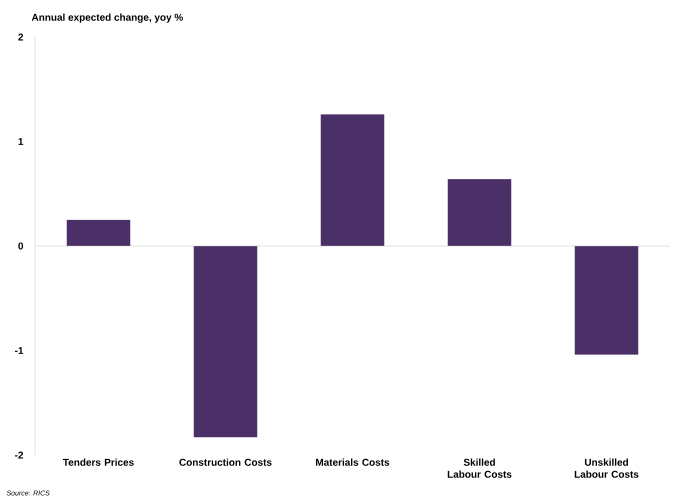 The width and height of the screenshot is (675, 502). What do you see at coordinates (19, 350) in the screenshot?
I see `y-tick-label: -1` at bounding box center [19, 350].